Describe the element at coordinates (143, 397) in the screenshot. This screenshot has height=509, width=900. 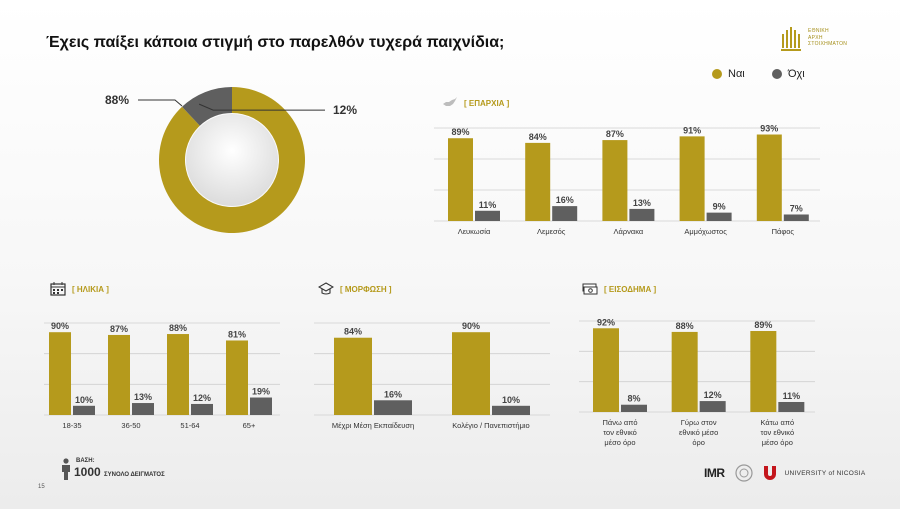
I see `data-label-ilikia: 13%` at that location.